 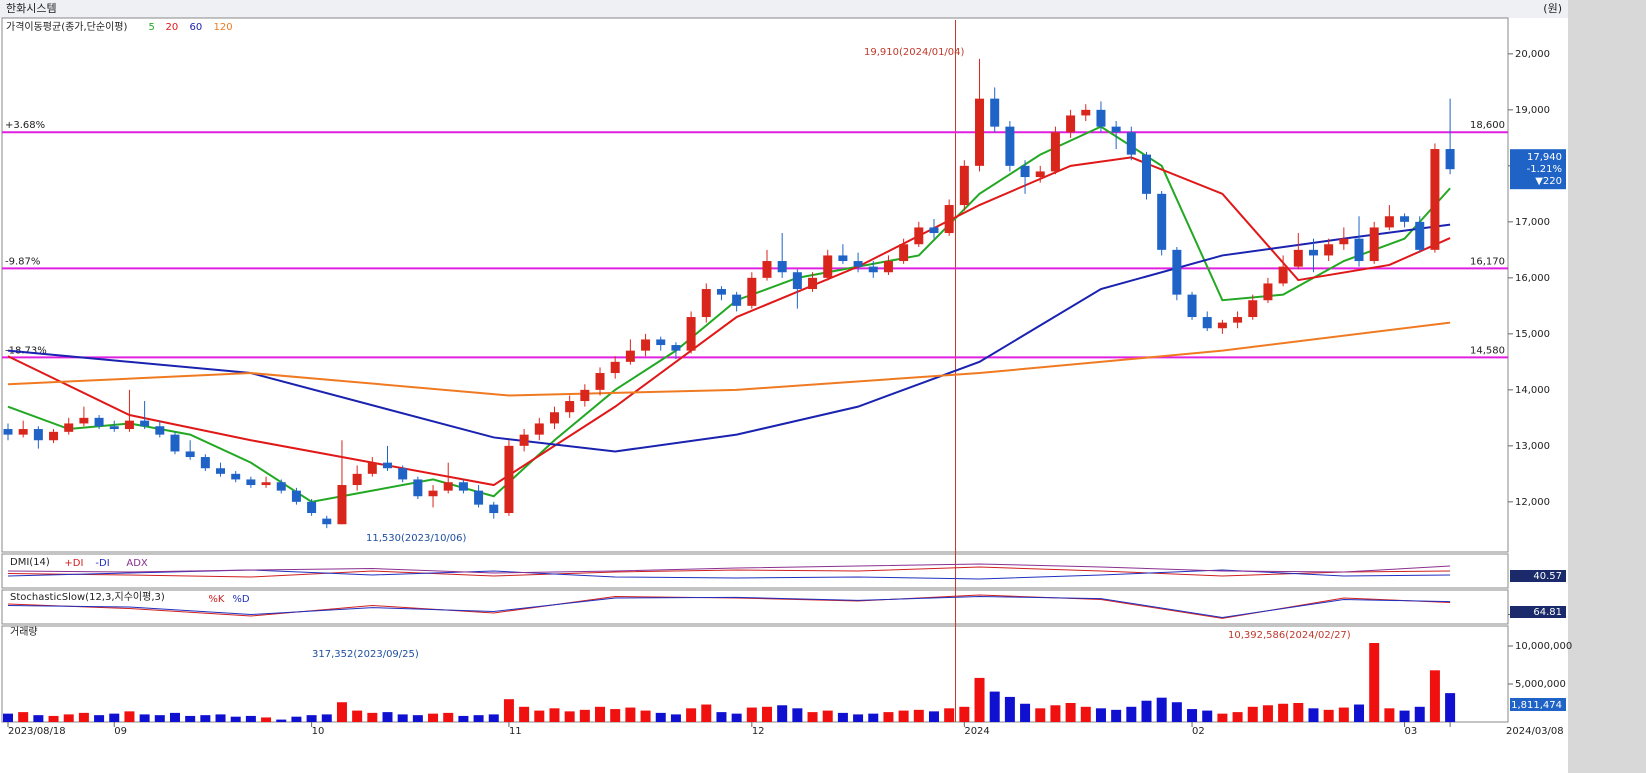 I want to click on x-tick-label: 02, so click(x=1198, y=731).